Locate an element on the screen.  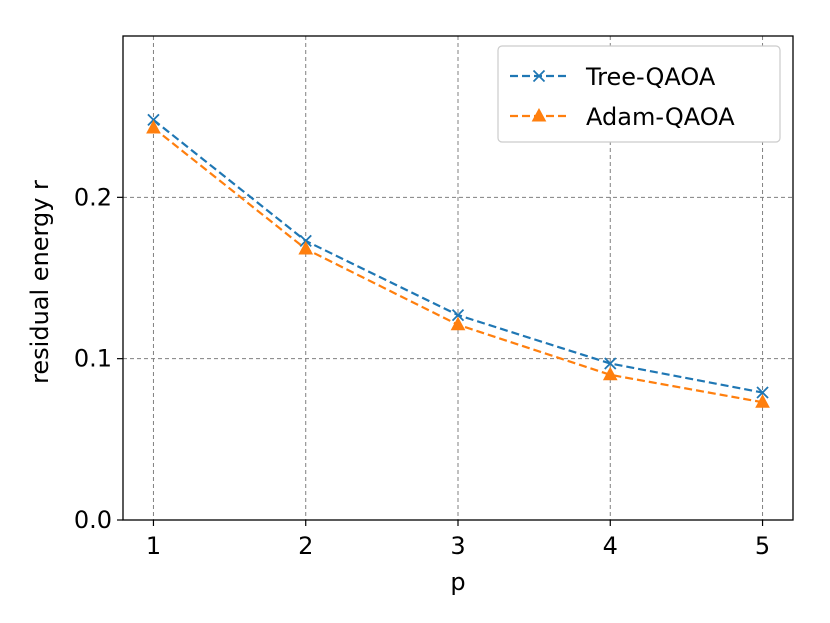
legend-box is located at coordinates (639, 94).